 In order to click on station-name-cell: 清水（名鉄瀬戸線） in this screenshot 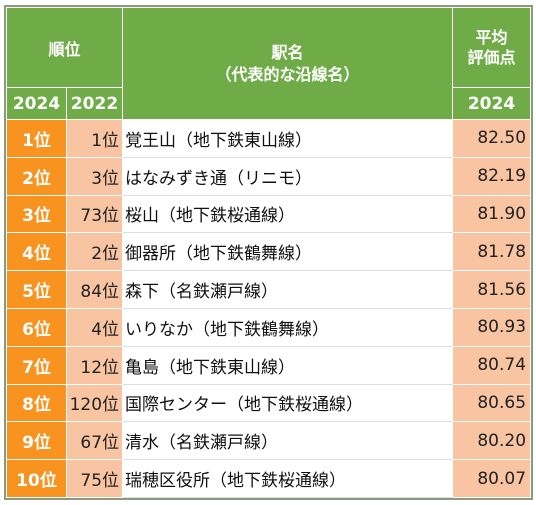, I will do `click(288, 441)`.